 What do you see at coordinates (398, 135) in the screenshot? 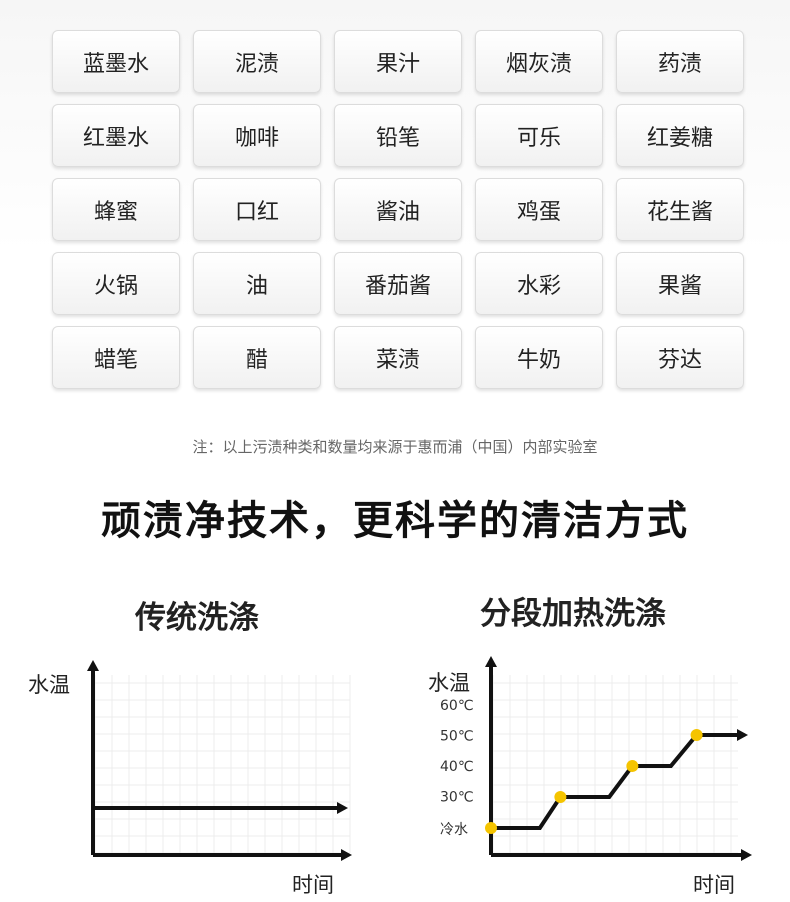
I see `stain-tile: 铅笔` at bounding box center [398, 135].